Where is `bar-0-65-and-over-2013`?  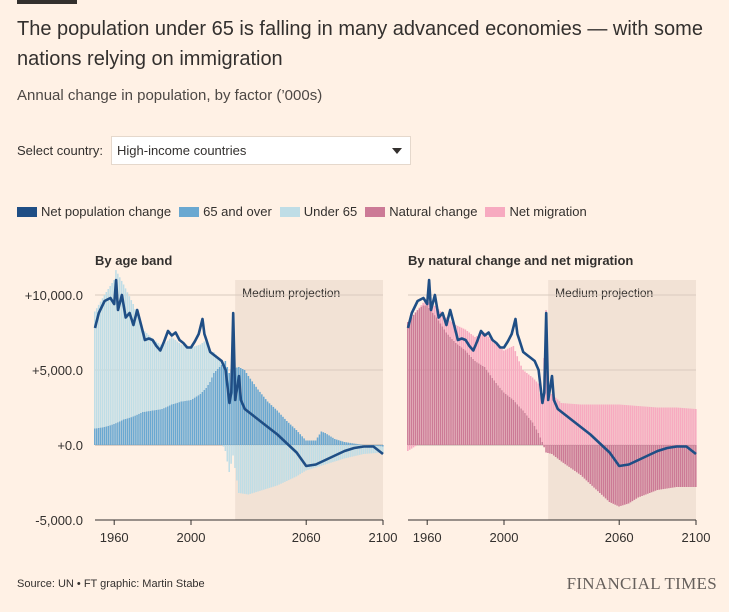 bar-0-65-and-over-2013 is located at coordinates (216, 408).